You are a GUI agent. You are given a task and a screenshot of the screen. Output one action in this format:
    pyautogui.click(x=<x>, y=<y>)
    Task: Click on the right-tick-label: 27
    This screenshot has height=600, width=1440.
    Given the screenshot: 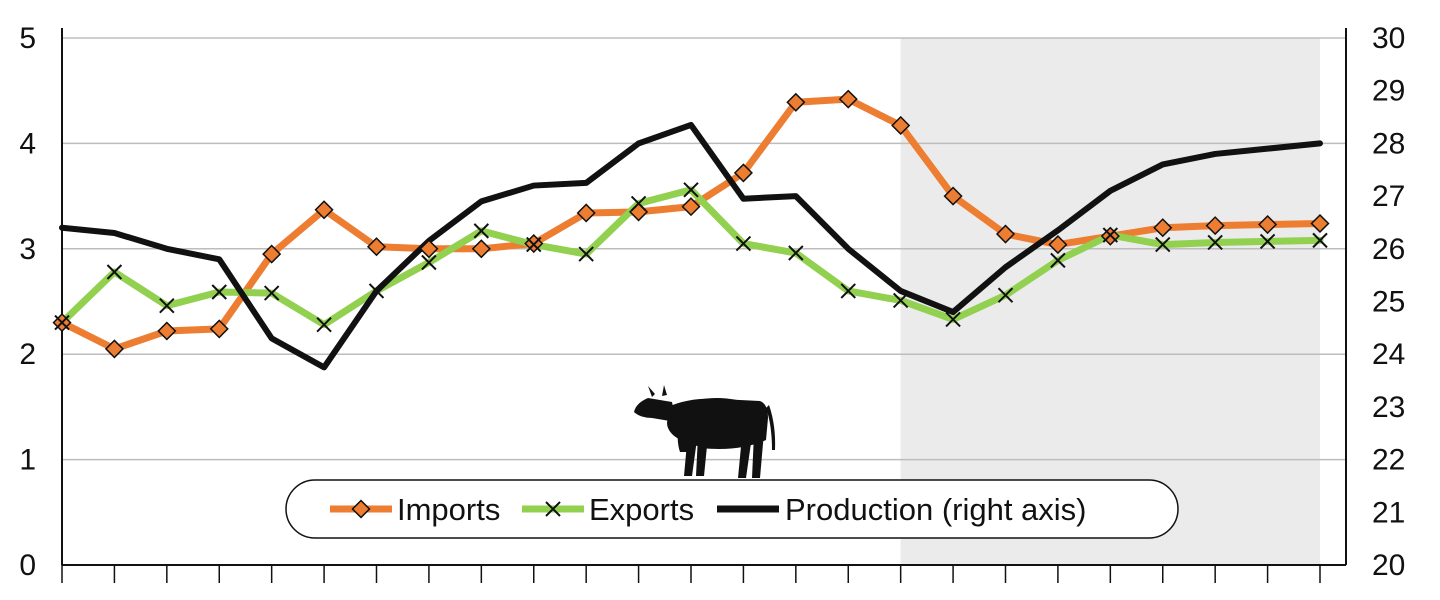 What is the action you would take?
    pyautogui.click(x=1388, y=196)
    